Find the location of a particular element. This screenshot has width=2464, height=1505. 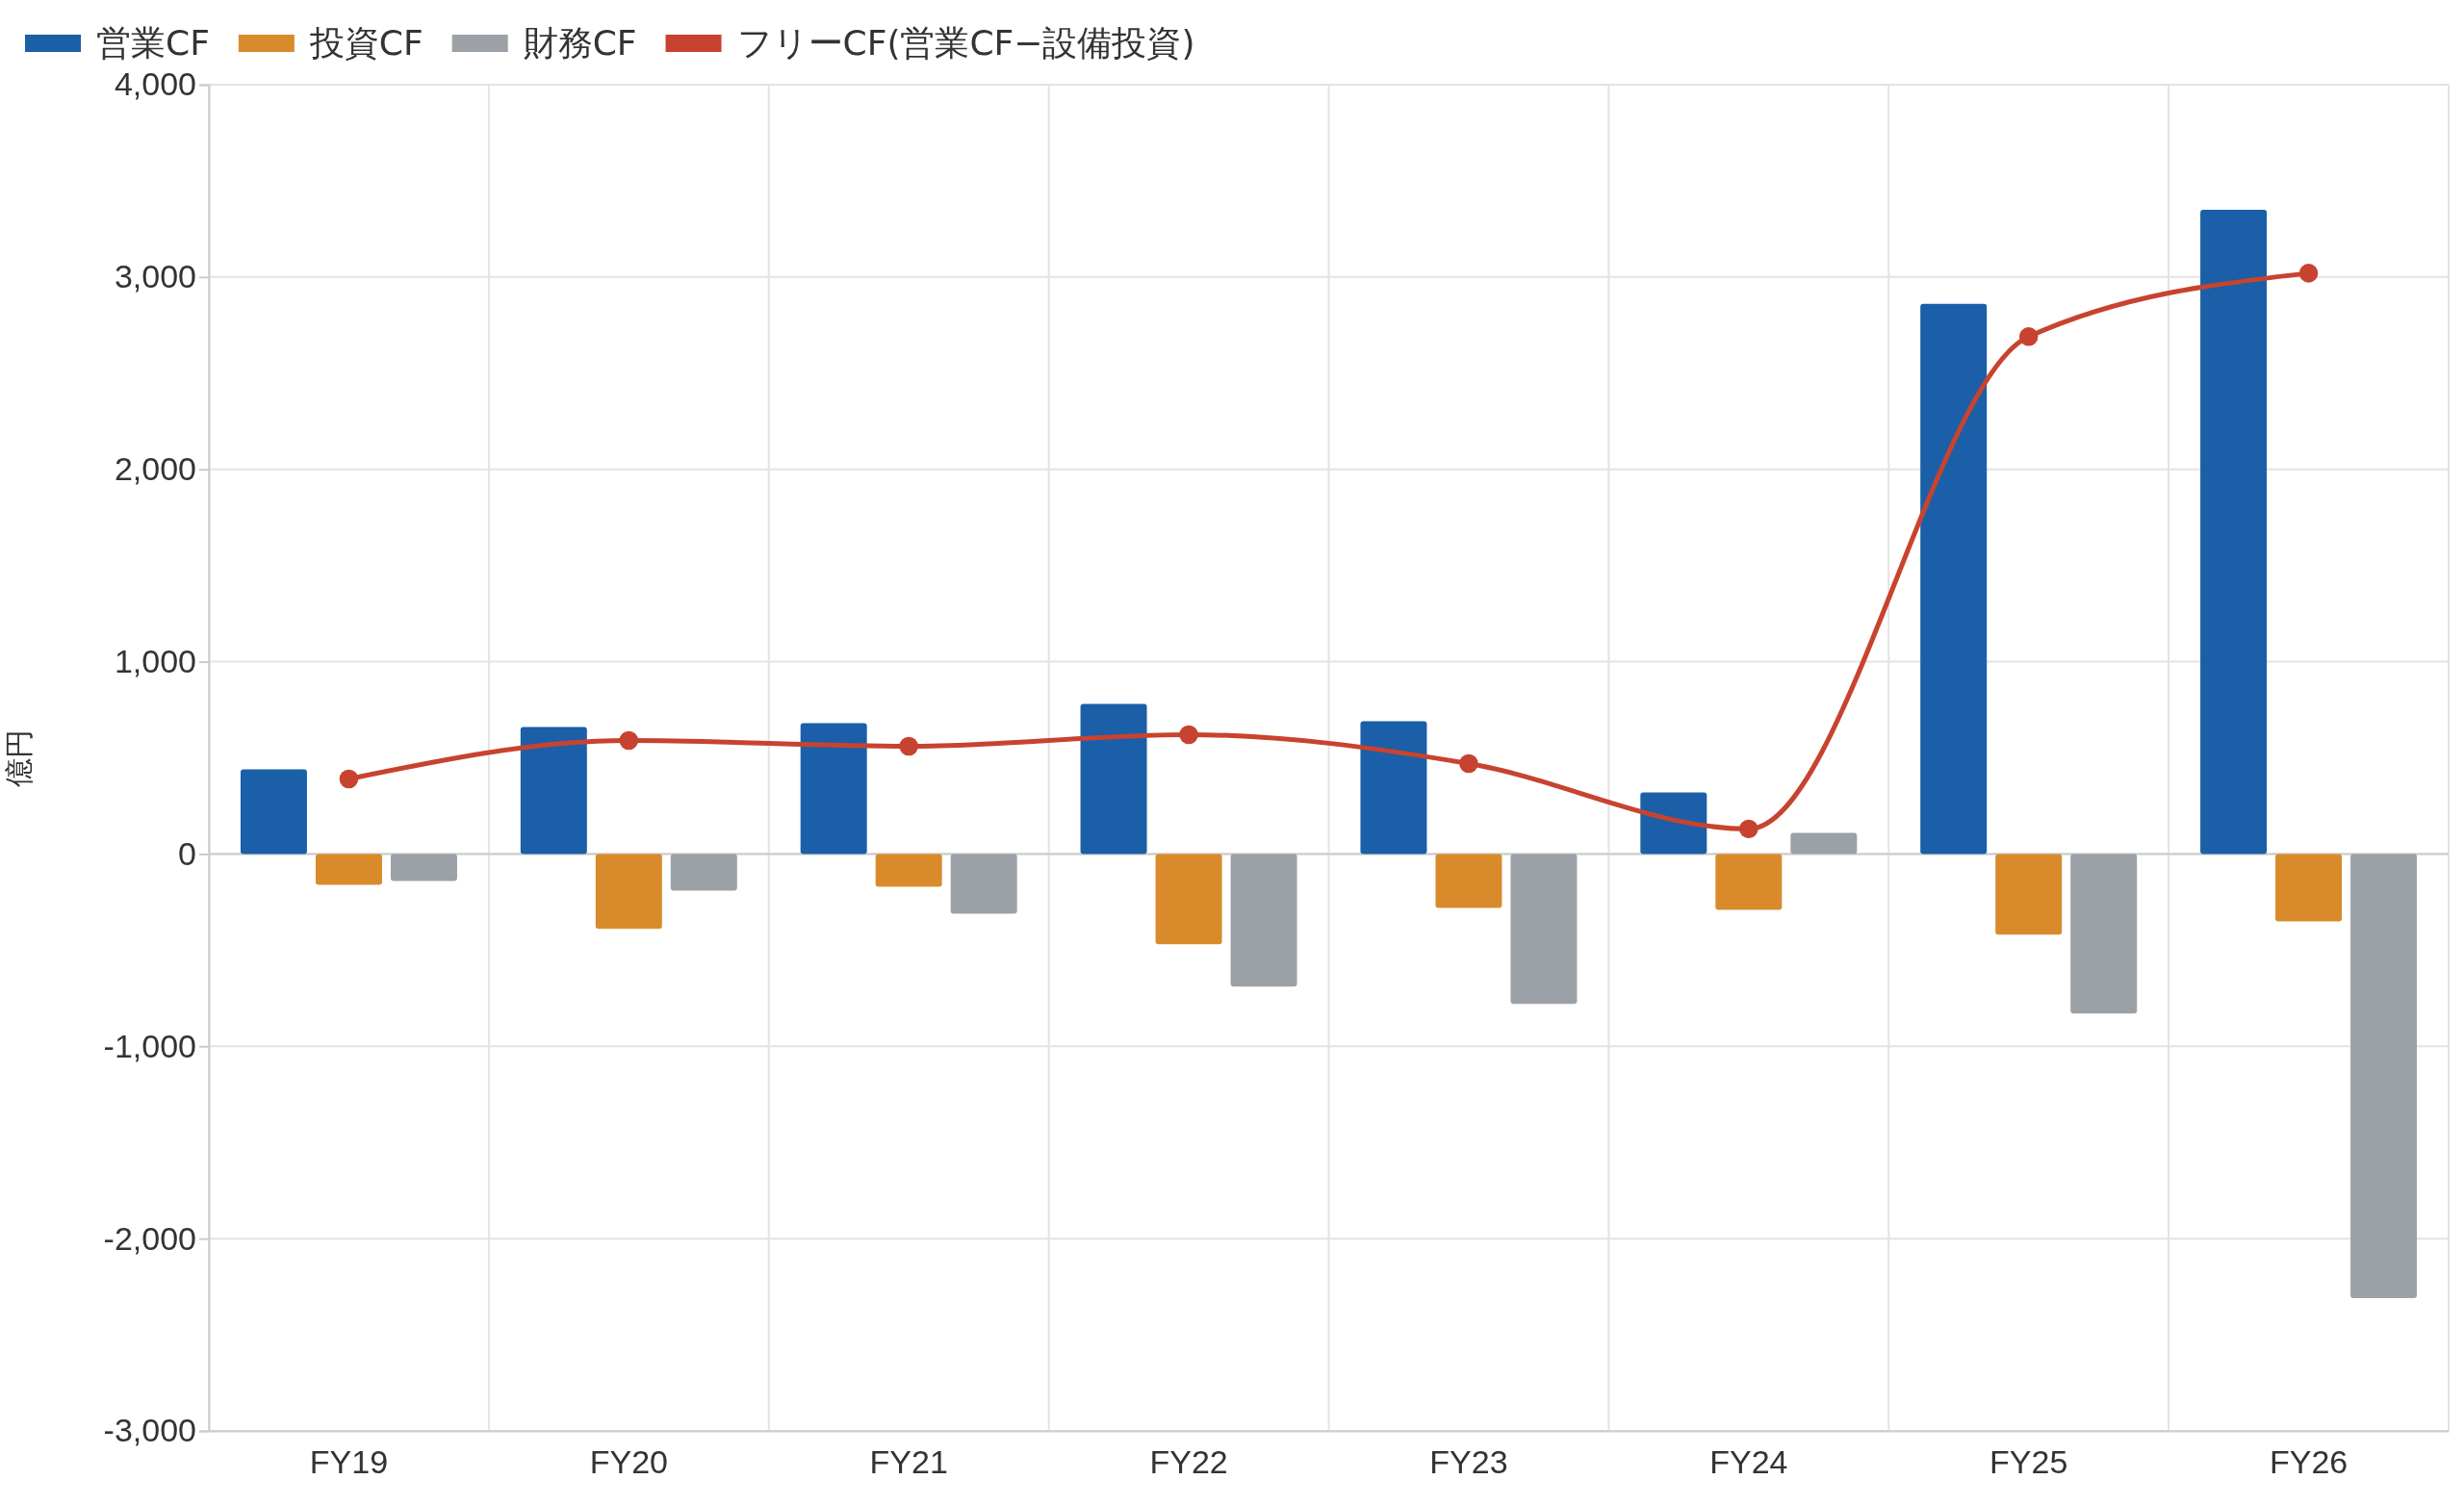

y-tick-label: 1,000 is located at coordinates (155, 661).